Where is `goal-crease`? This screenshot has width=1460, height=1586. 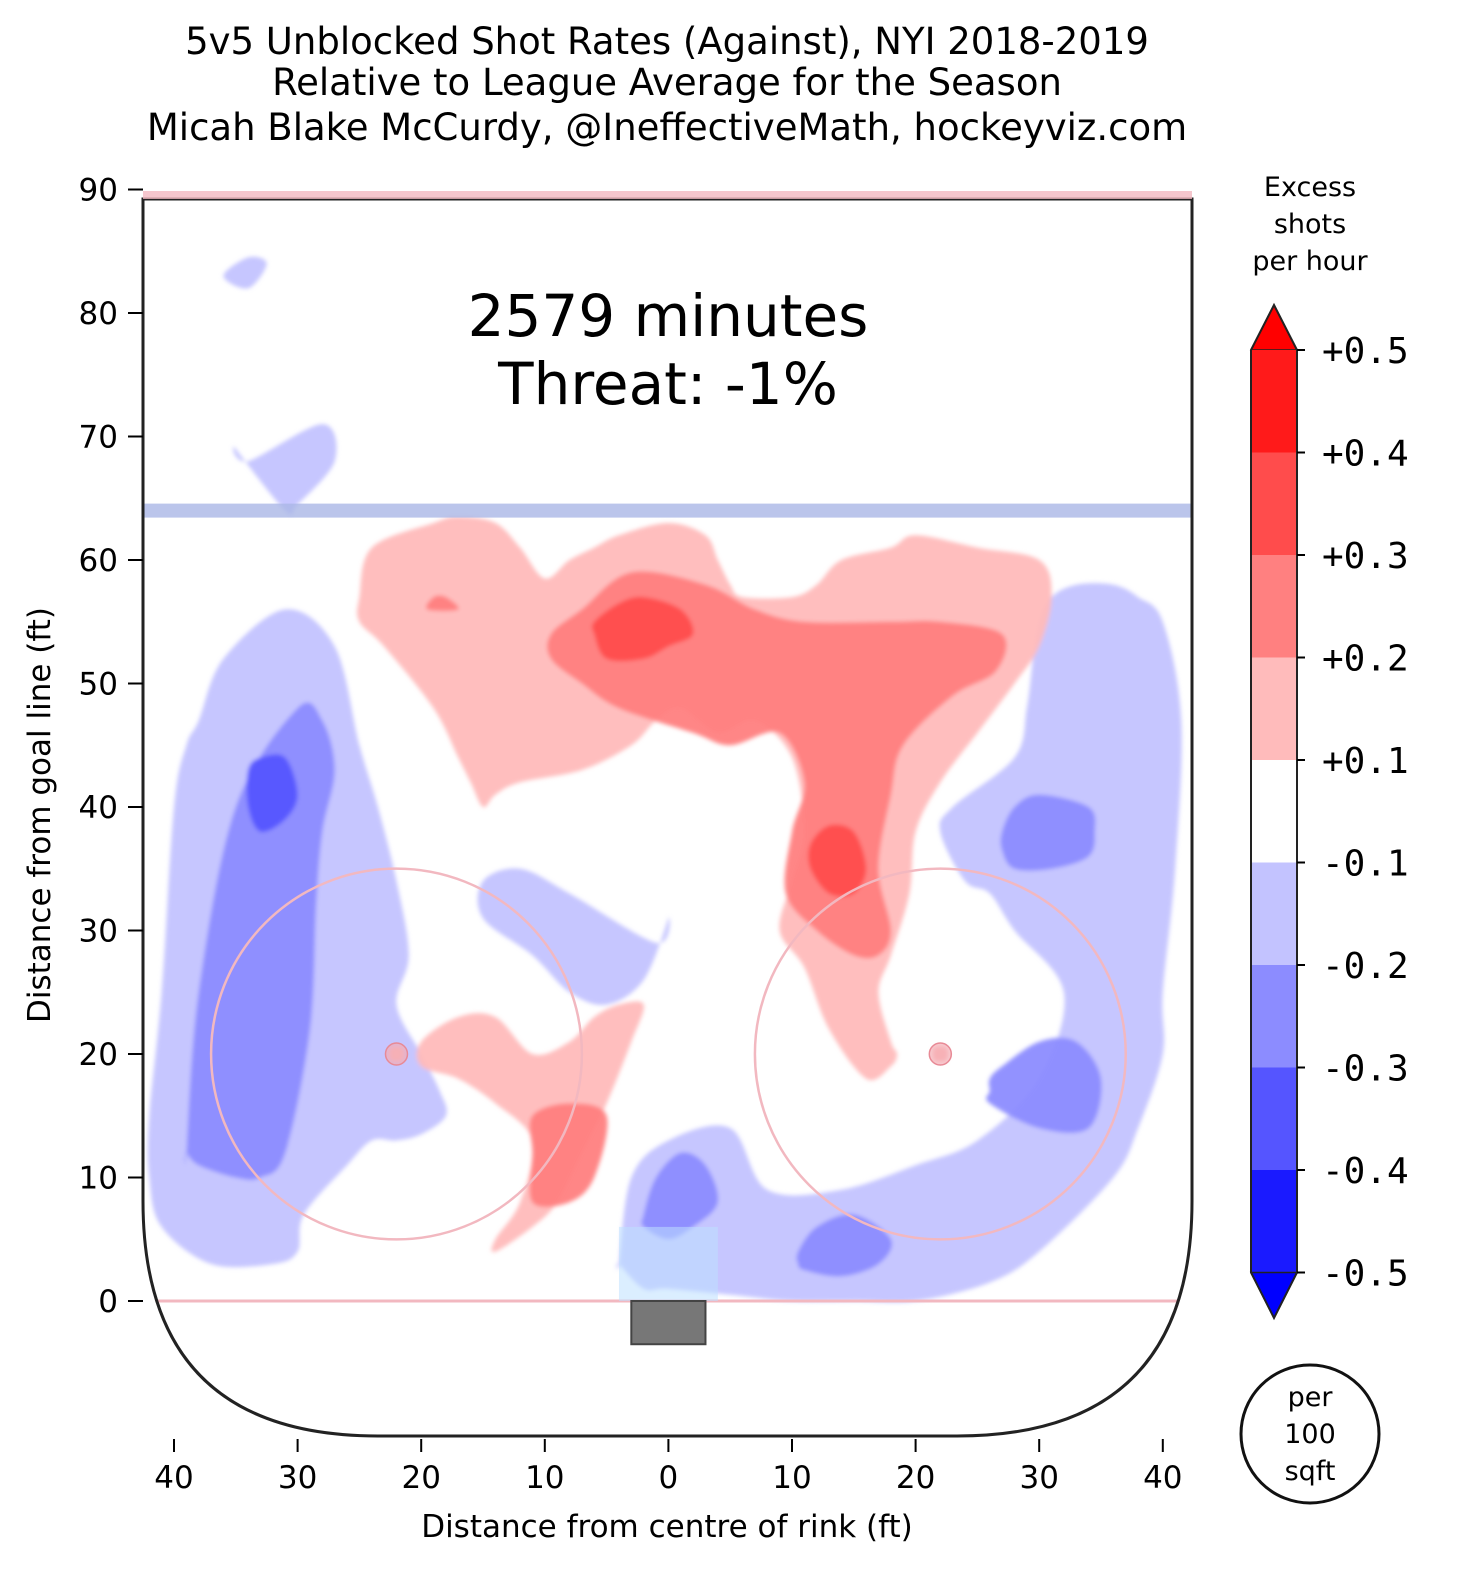
goal-crease is located at coordinates (668, 1263).